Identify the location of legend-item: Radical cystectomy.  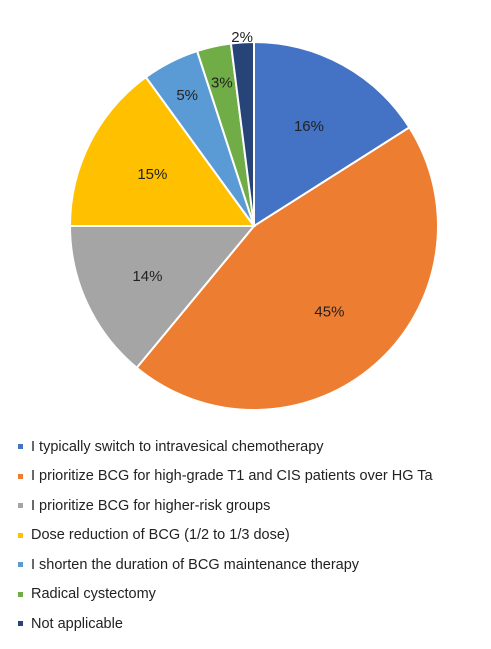
(250, 595).